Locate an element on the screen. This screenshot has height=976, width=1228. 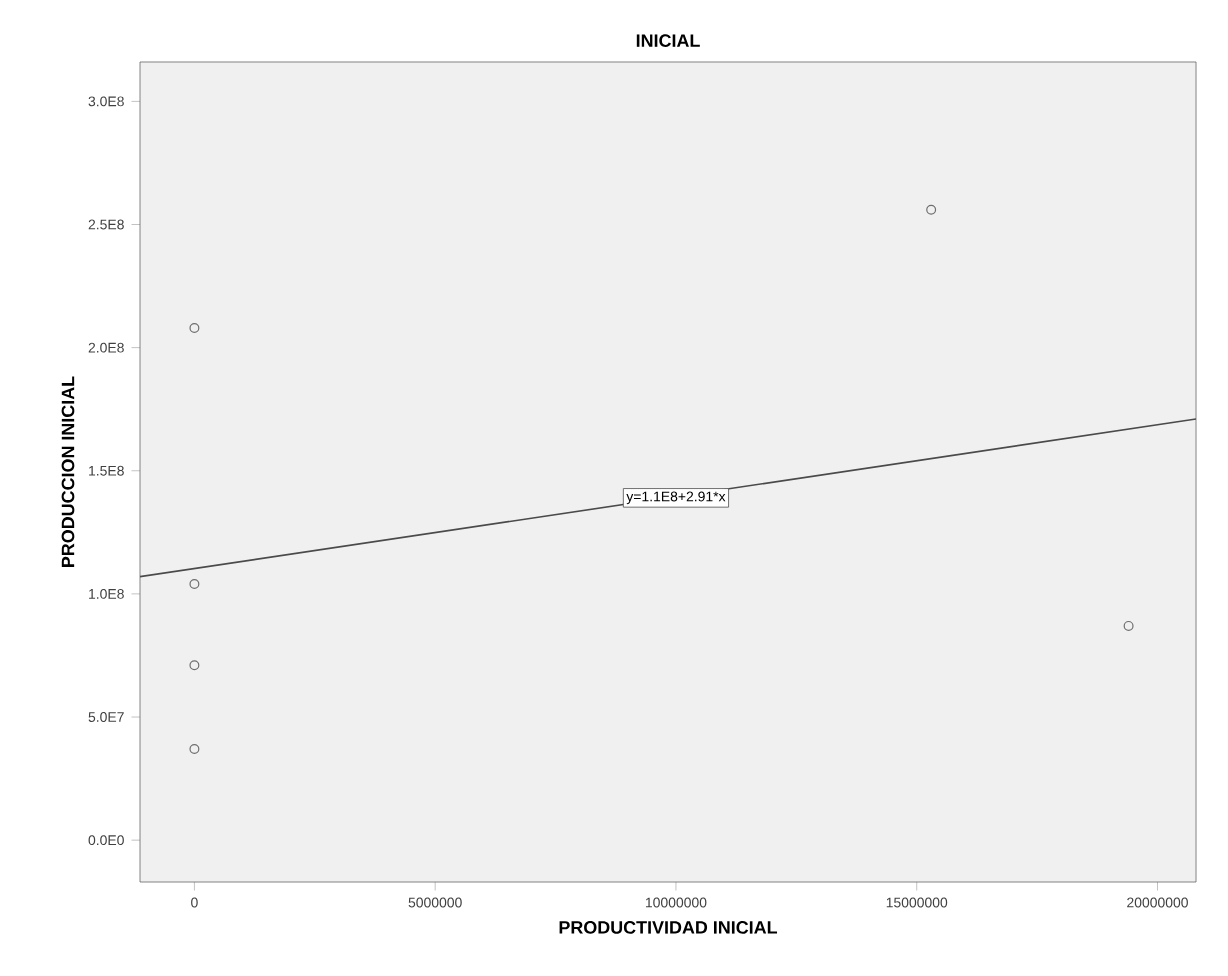
x-axis-title: PRODUCTIVIDAD INICIAL is located at coordinates (668, 927).